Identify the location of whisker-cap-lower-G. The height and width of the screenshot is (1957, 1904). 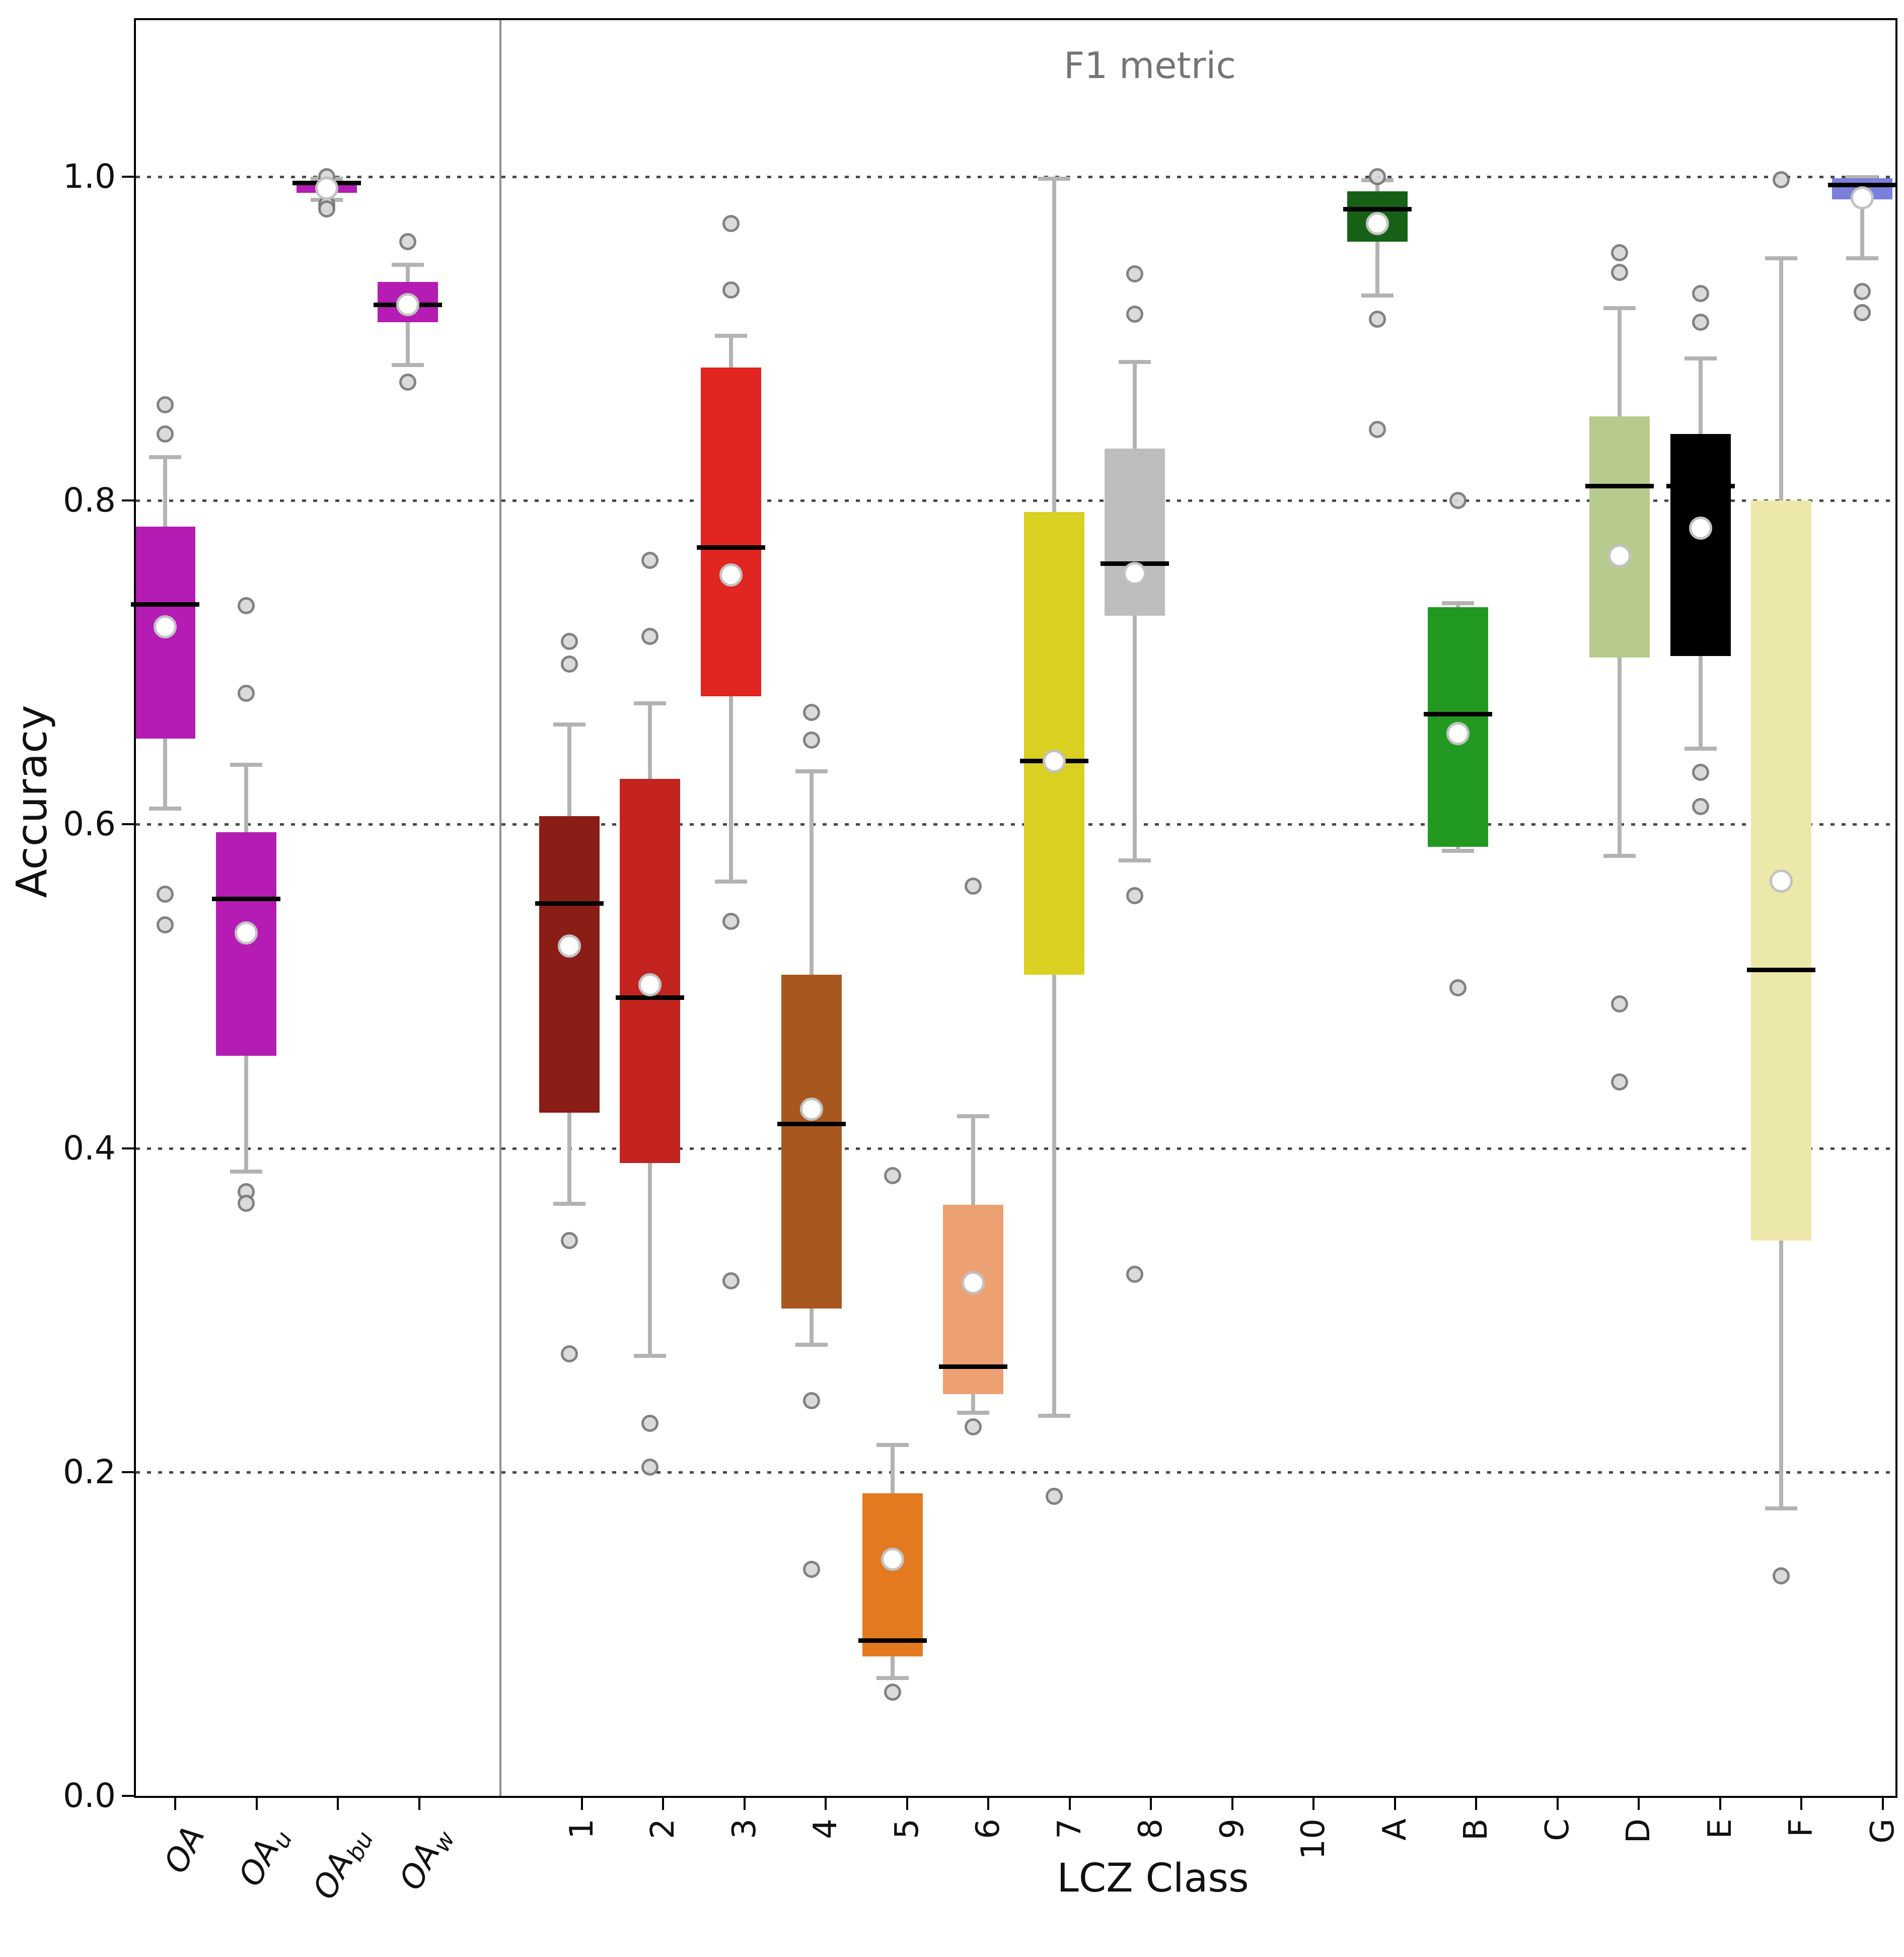
(1862, 258).